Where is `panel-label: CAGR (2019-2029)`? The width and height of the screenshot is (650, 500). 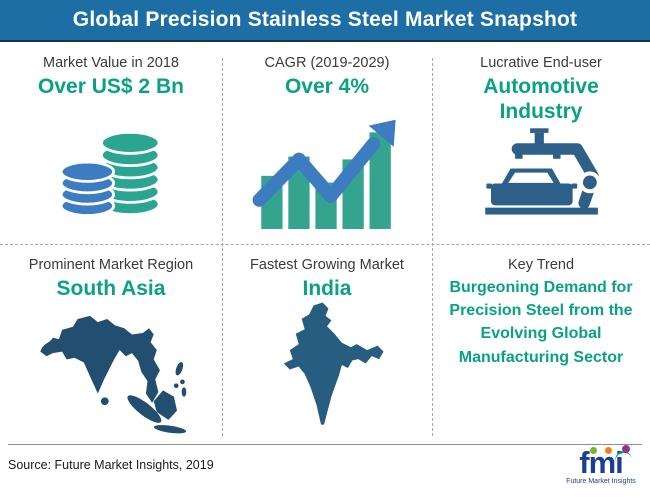
panel-label: CAGR (2019-2029) is located at coordinates (327, 63).